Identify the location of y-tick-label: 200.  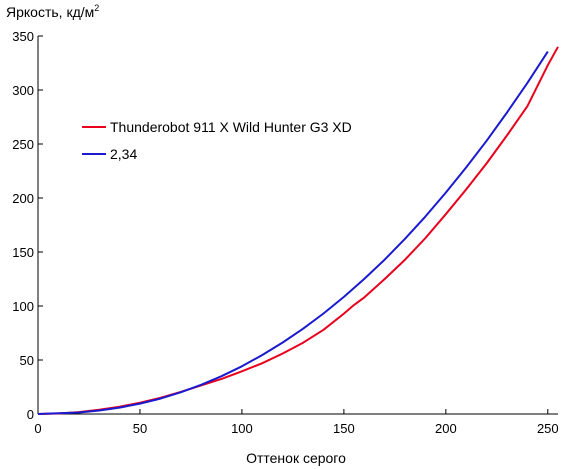
(23, 198).